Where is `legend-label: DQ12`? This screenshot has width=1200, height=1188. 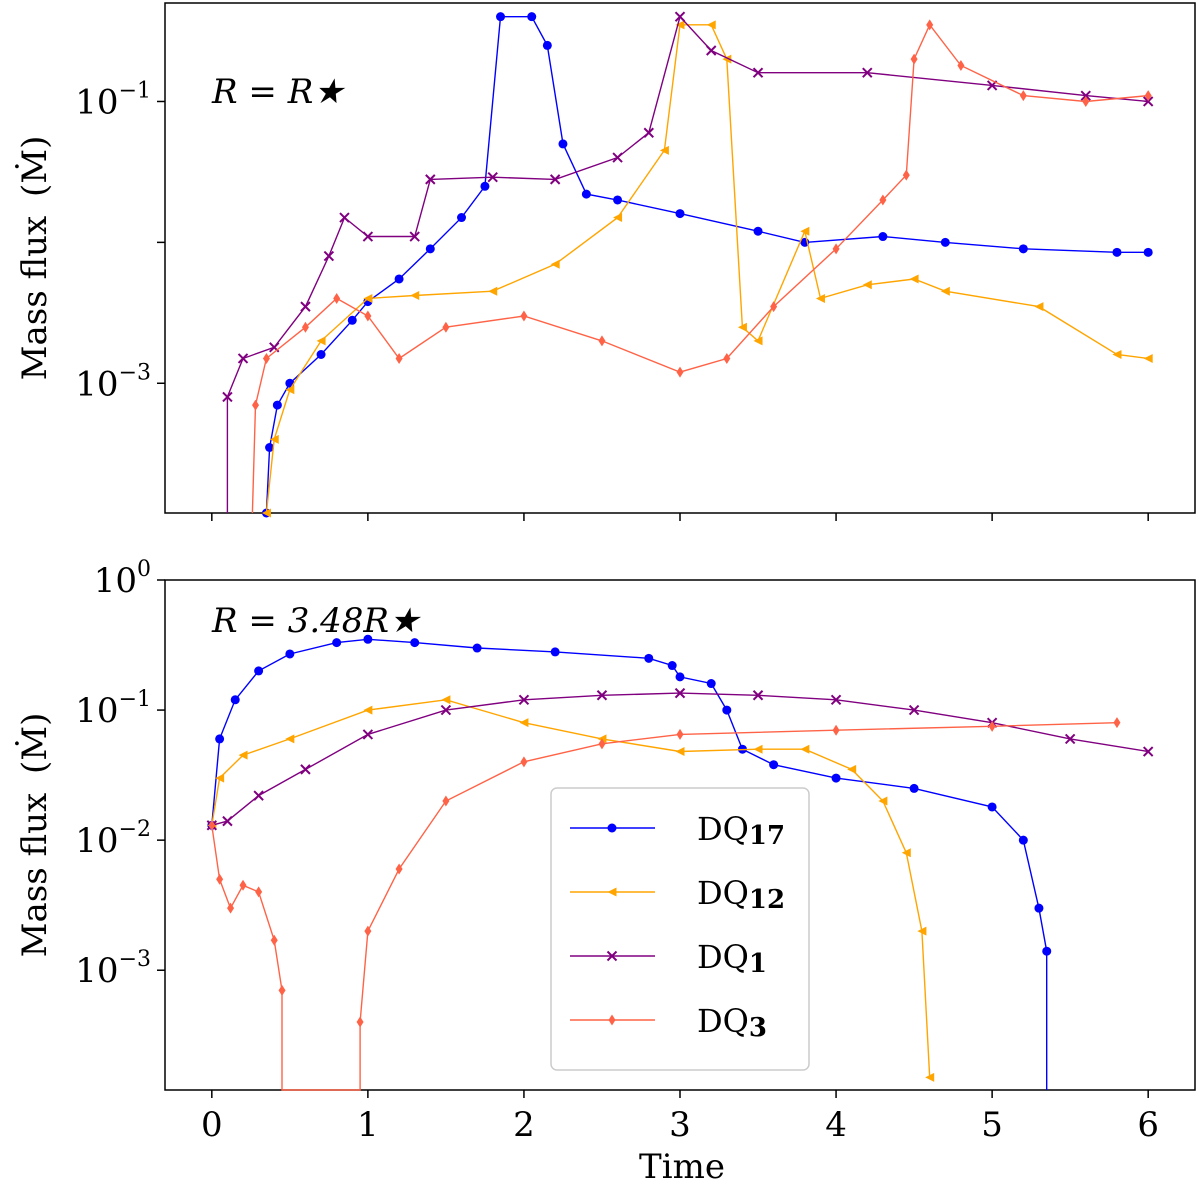 legend-label: DQ12 is located at coordinates (741, 894).